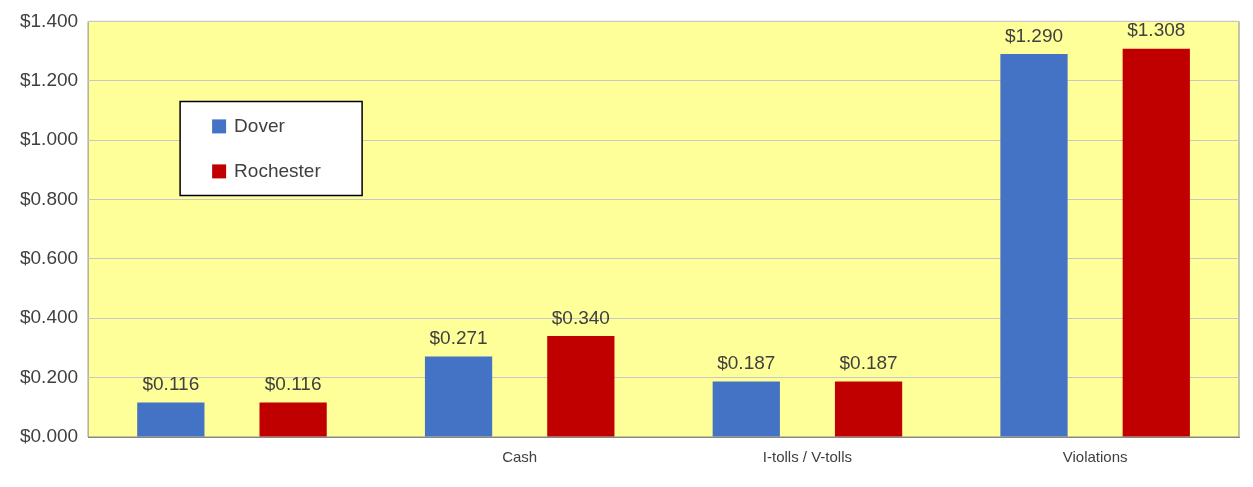 Image resolution: width=1253 pixels, height=487 pixels. I want to click on data-label: $1.290, so click(1034, 35).